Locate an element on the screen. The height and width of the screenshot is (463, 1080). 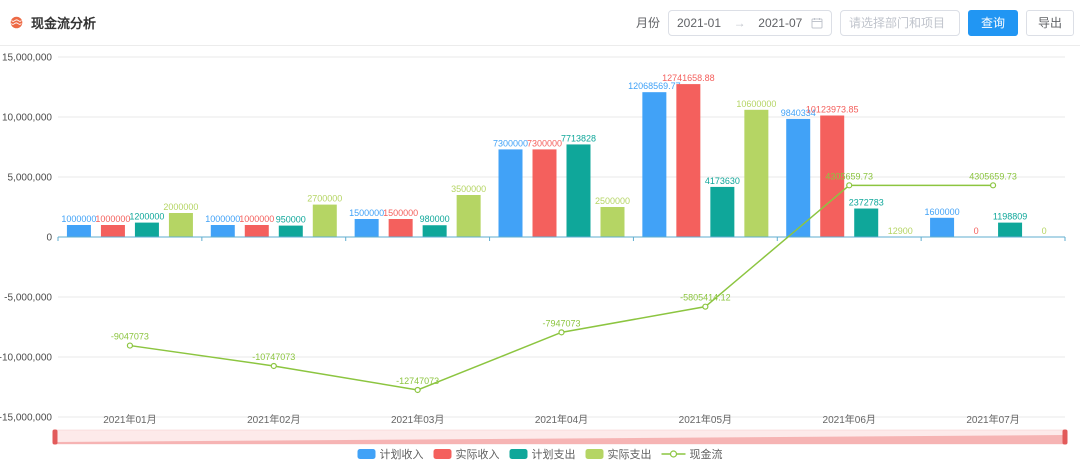
x-axis-label: 2021年07月 is located at coordinates (992, 419).